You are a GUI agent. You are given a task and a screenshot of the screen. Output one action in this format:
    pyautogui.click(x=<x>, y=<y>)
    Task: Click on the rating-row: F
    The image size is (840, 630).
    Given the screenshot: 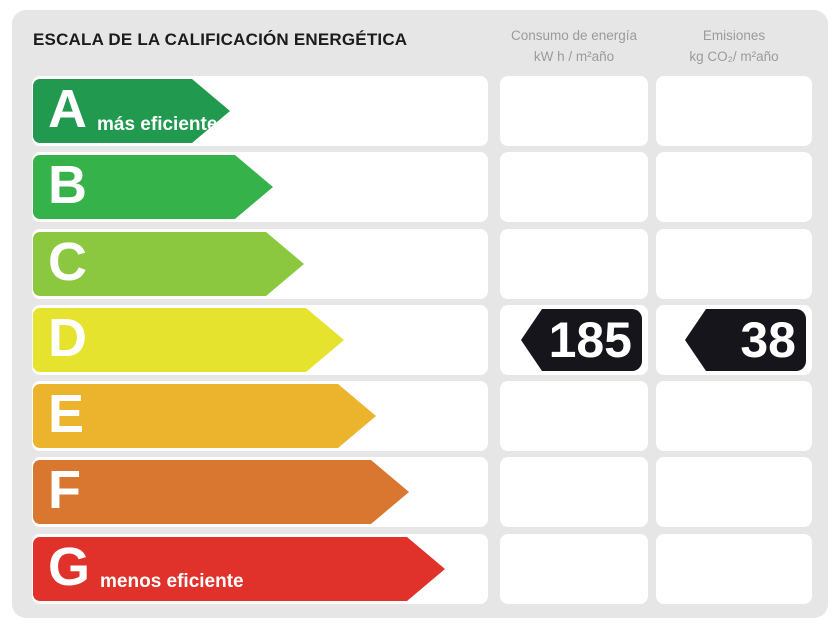 What is the action you would take?
    pyautogui.click(x=420, y=492)
    